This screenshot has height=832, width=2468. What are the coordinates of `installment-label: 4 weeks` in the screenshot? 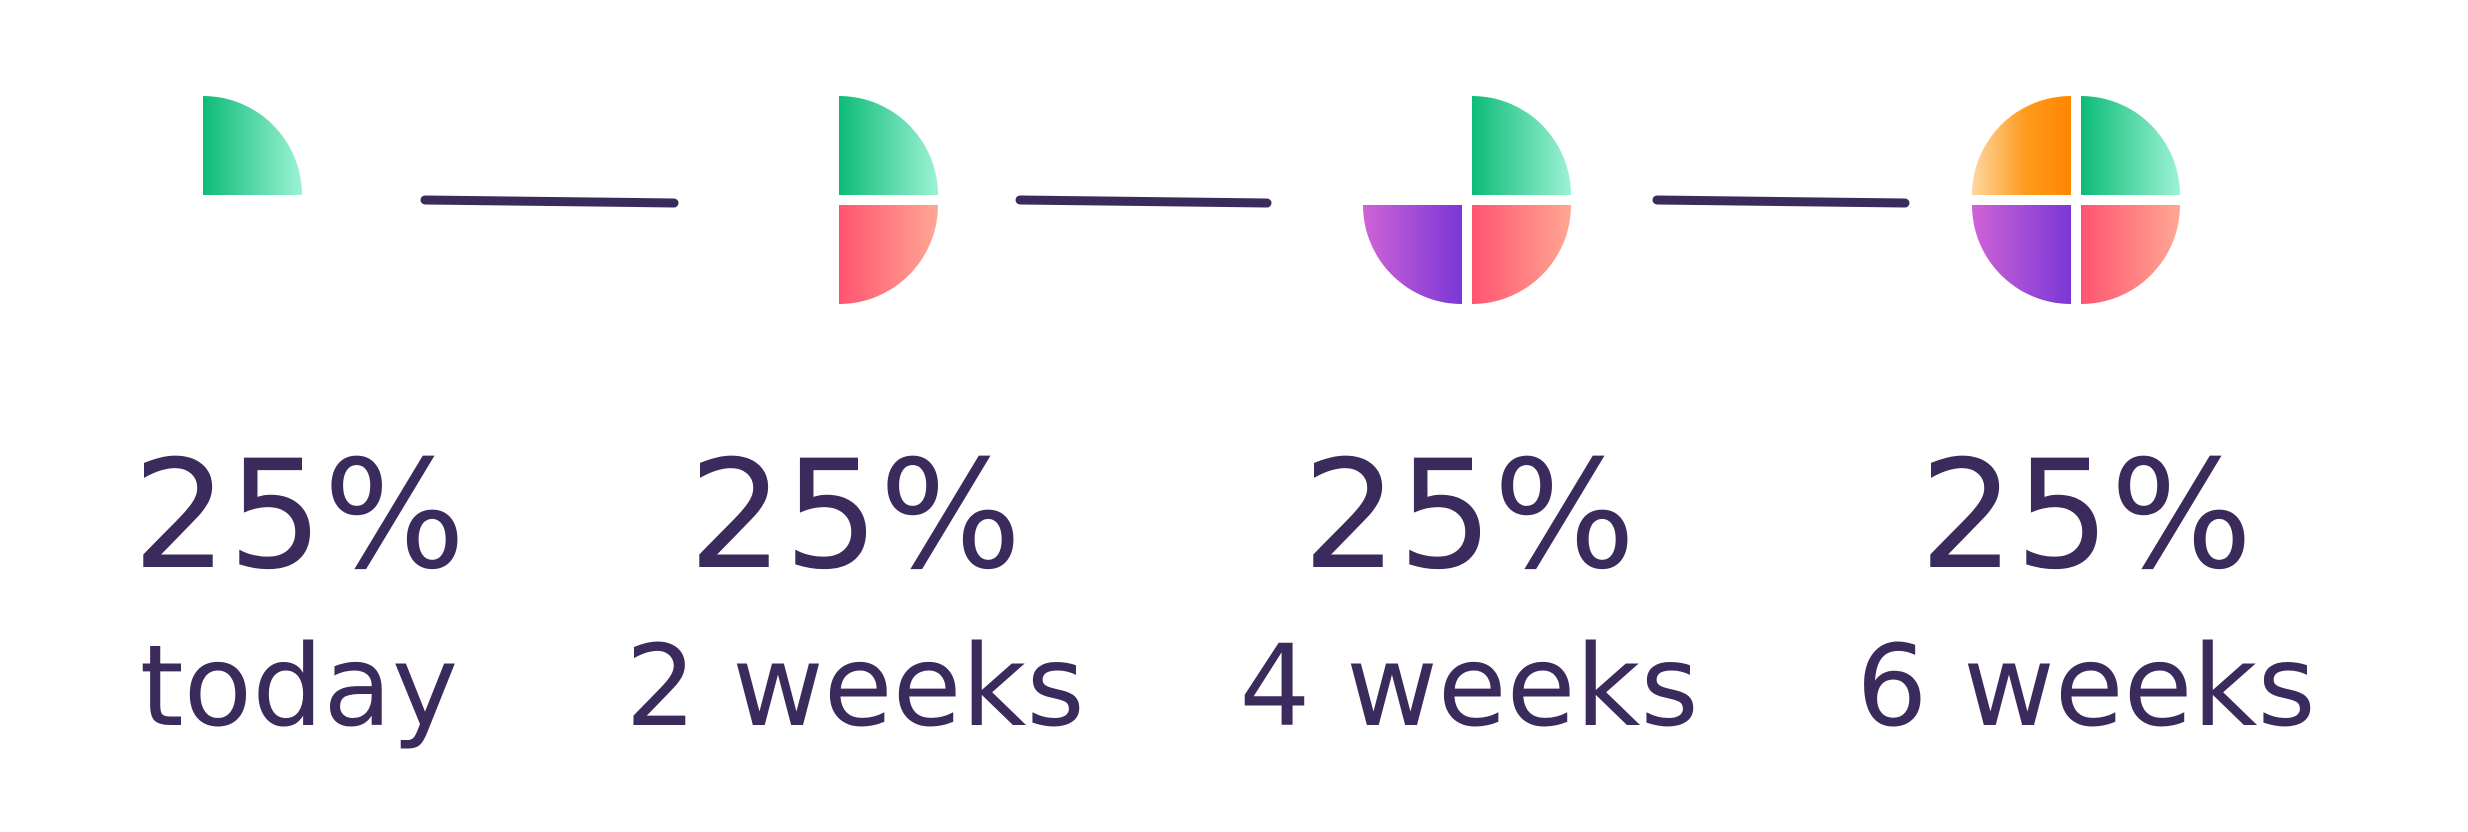 It's located at (1468, 687).